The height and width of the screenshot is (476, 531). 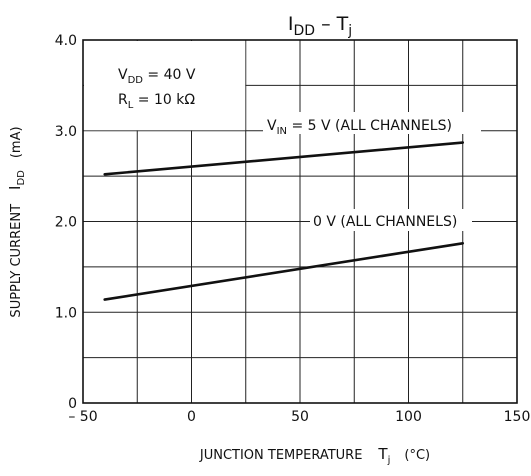 What do you see at coordinates (66, 313) in the screenshot?
I see `y-tick-label: 1.0` at bounding box center [66, 313].